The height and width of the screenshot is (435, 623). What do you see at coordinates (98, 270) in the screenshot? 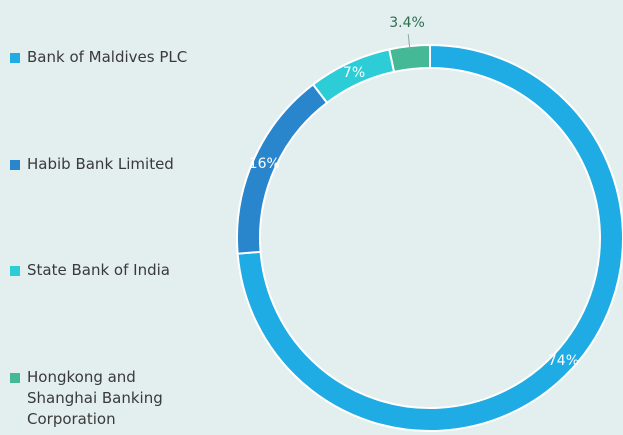
I see `legend-label: State Bank of India` at bounding box center [98, 270].